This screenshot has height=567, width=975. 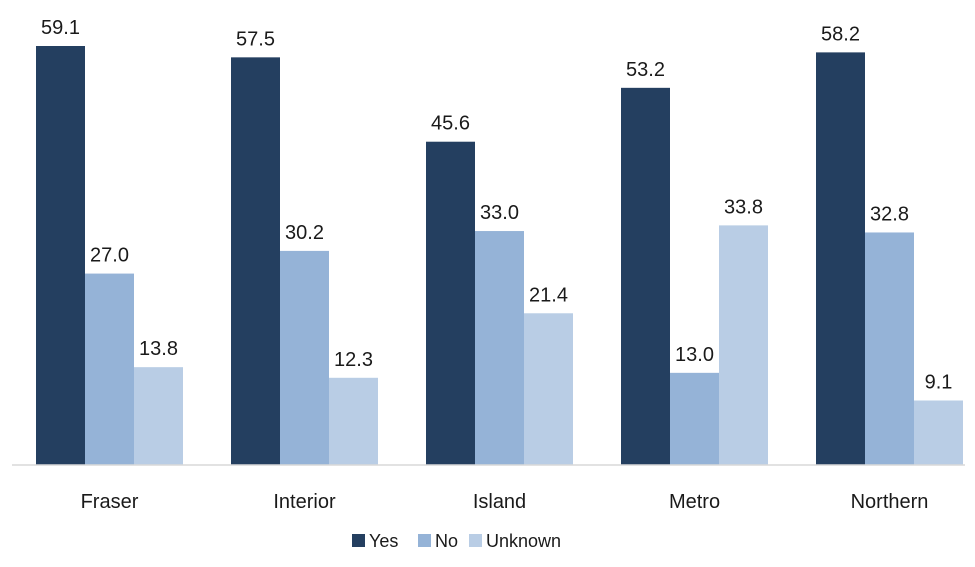 What do you see at coordinates (475, 540) in the screenshot?
I see `legend-swatch-unknown` at bounding box center [475, 540].